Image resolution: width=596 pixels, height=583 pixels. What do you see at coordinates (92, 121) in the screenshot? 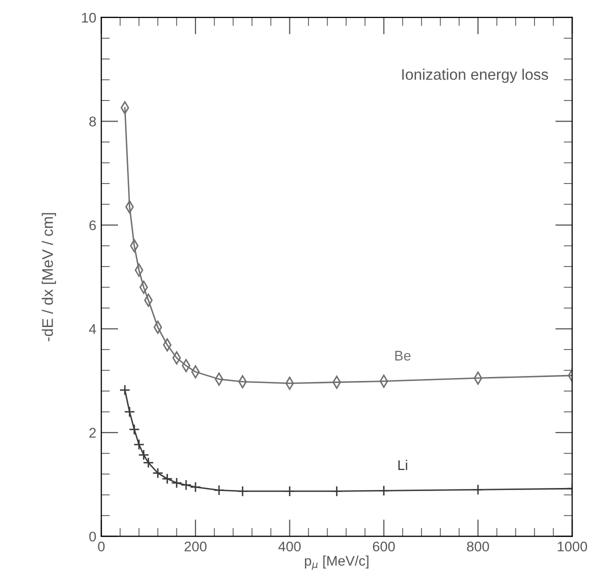
I see `y-tick-label: 8` at bounding box center [92, 121].